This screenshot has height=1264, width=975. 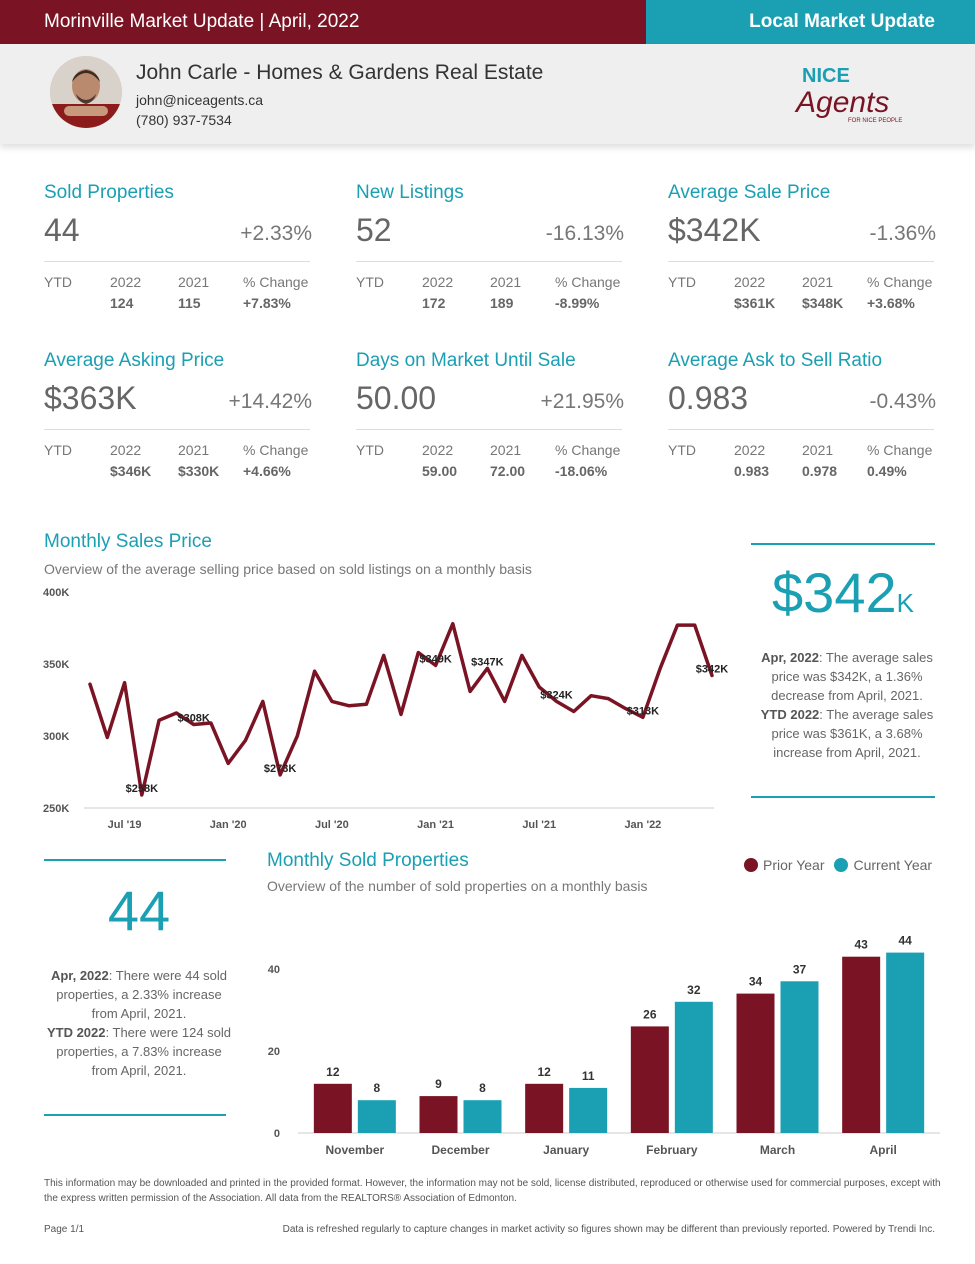 I want to click on bar-value-label: 32, so click(x=694, y=990).